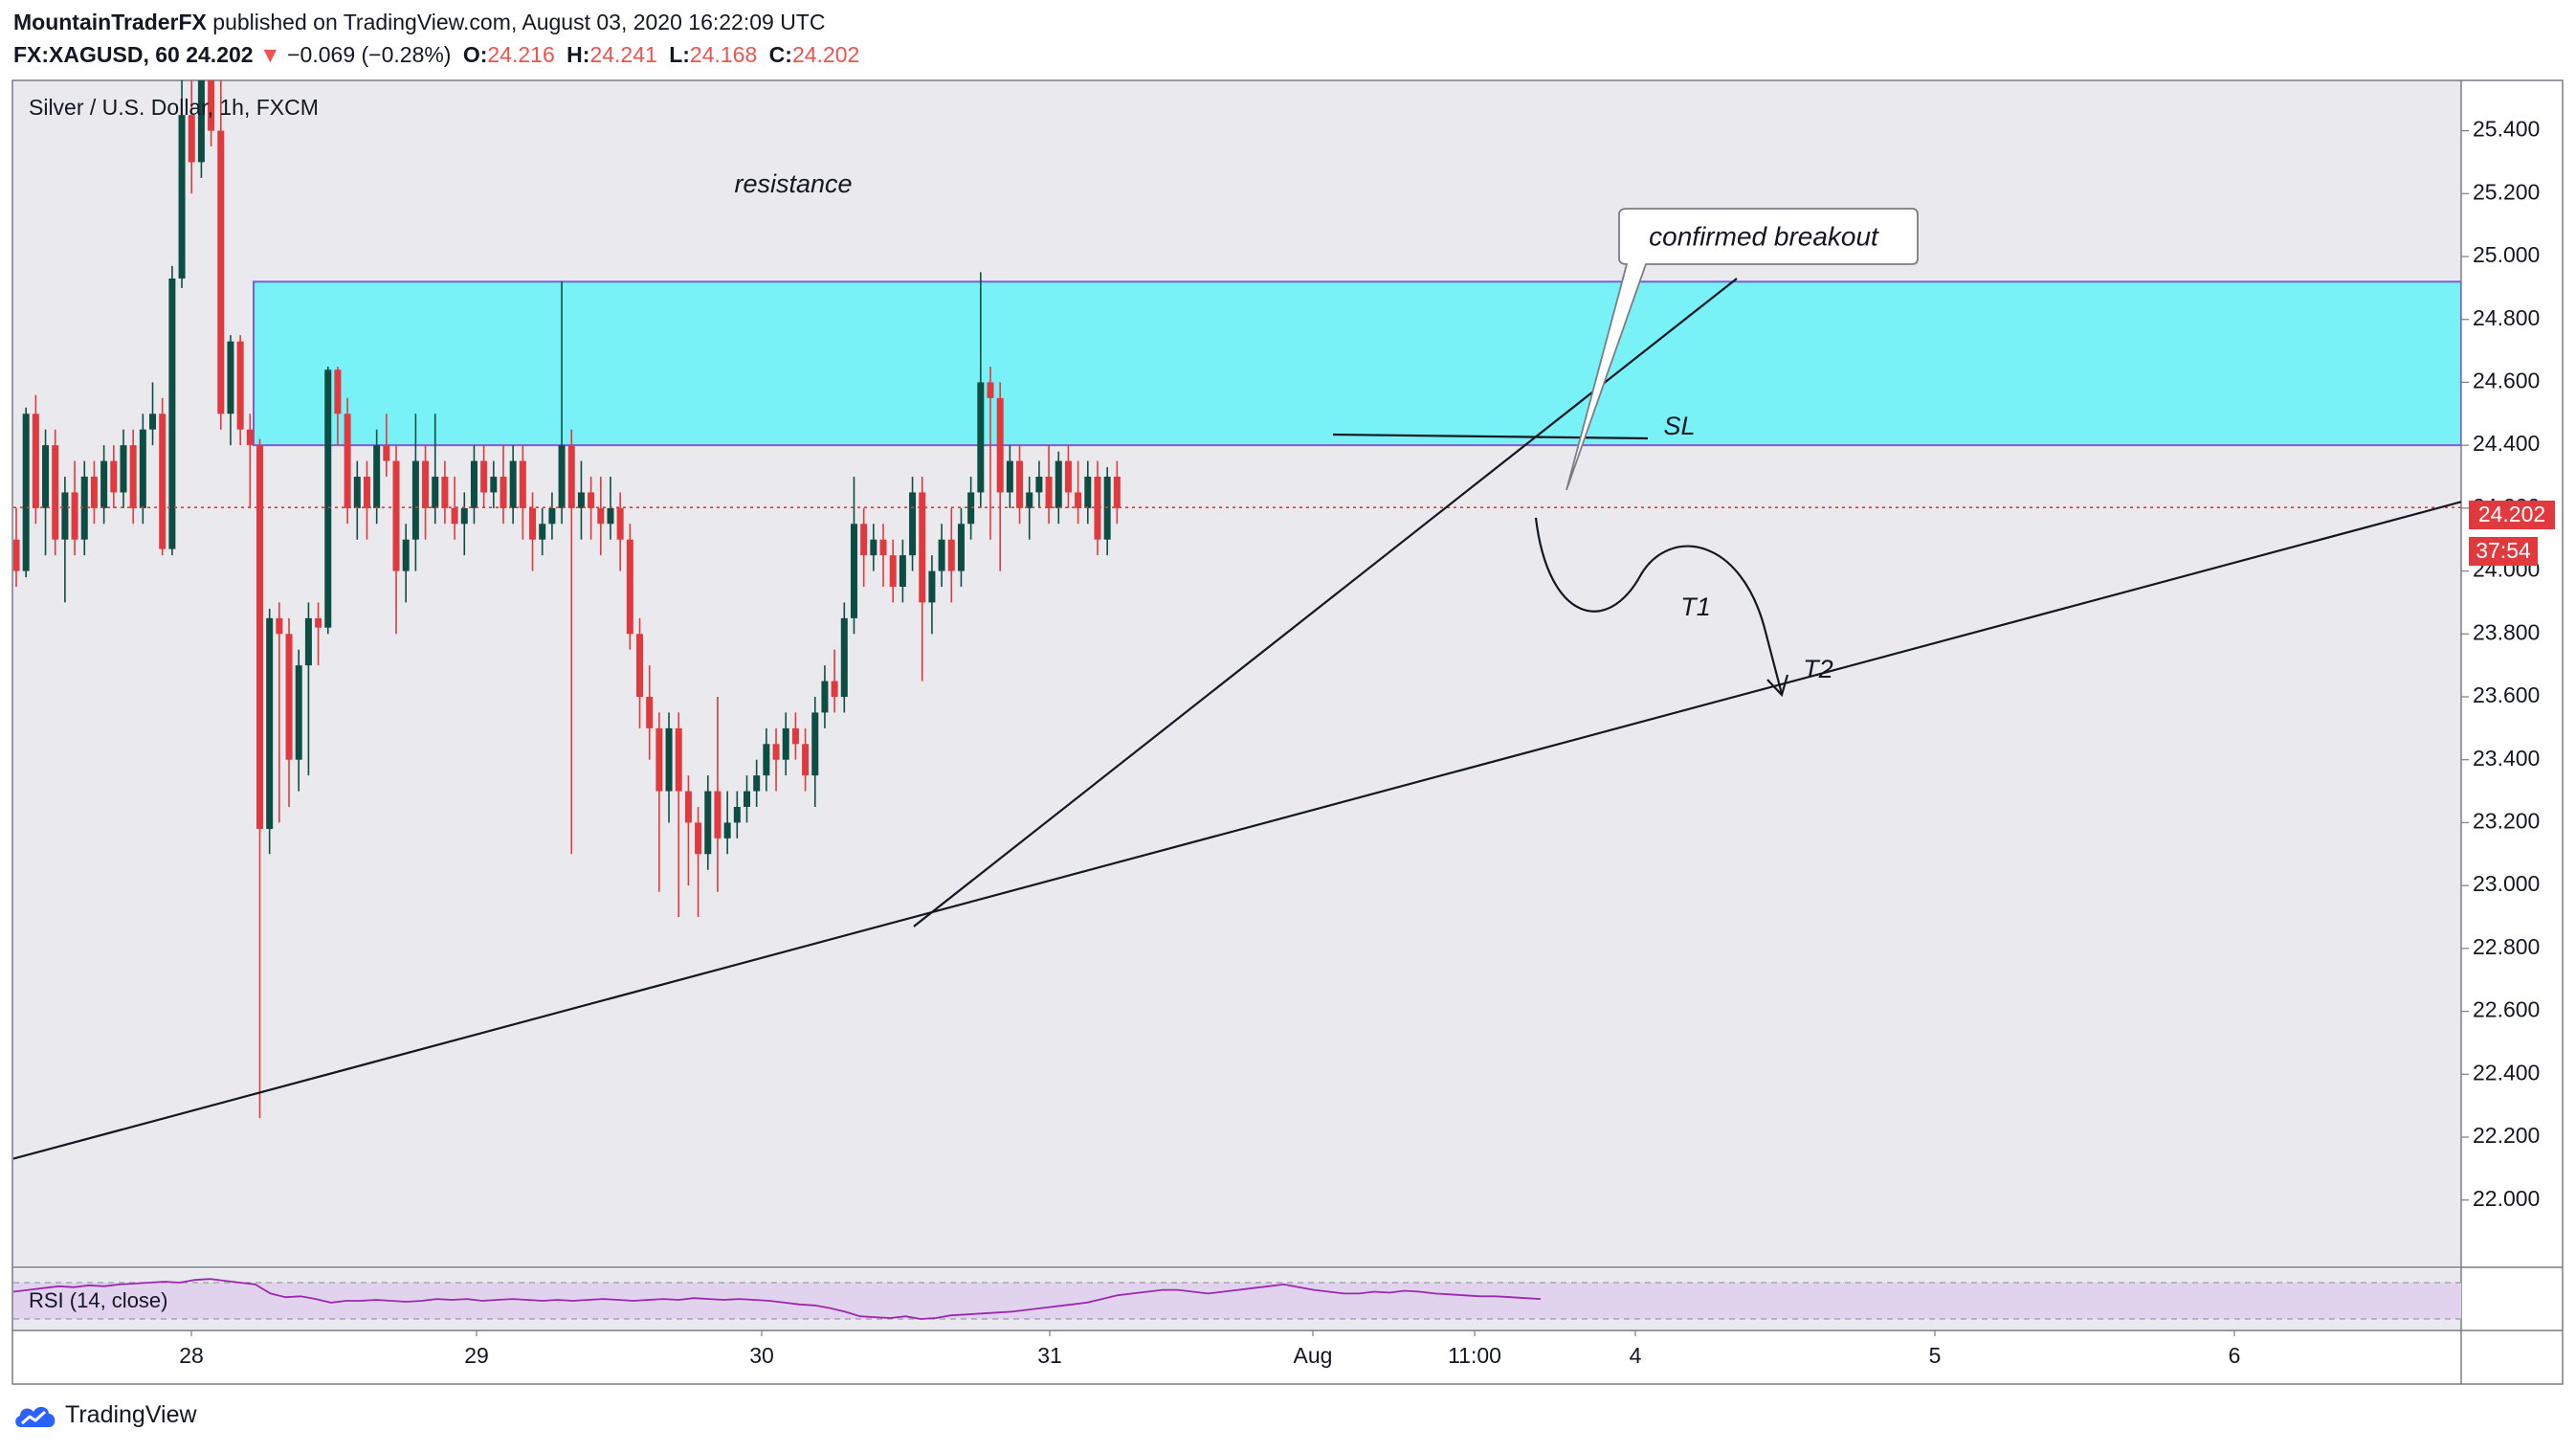 The height and width of the screenshot is (1453, 2576). I want to click on author-name: MountainTraderFX, so click(110, 22).